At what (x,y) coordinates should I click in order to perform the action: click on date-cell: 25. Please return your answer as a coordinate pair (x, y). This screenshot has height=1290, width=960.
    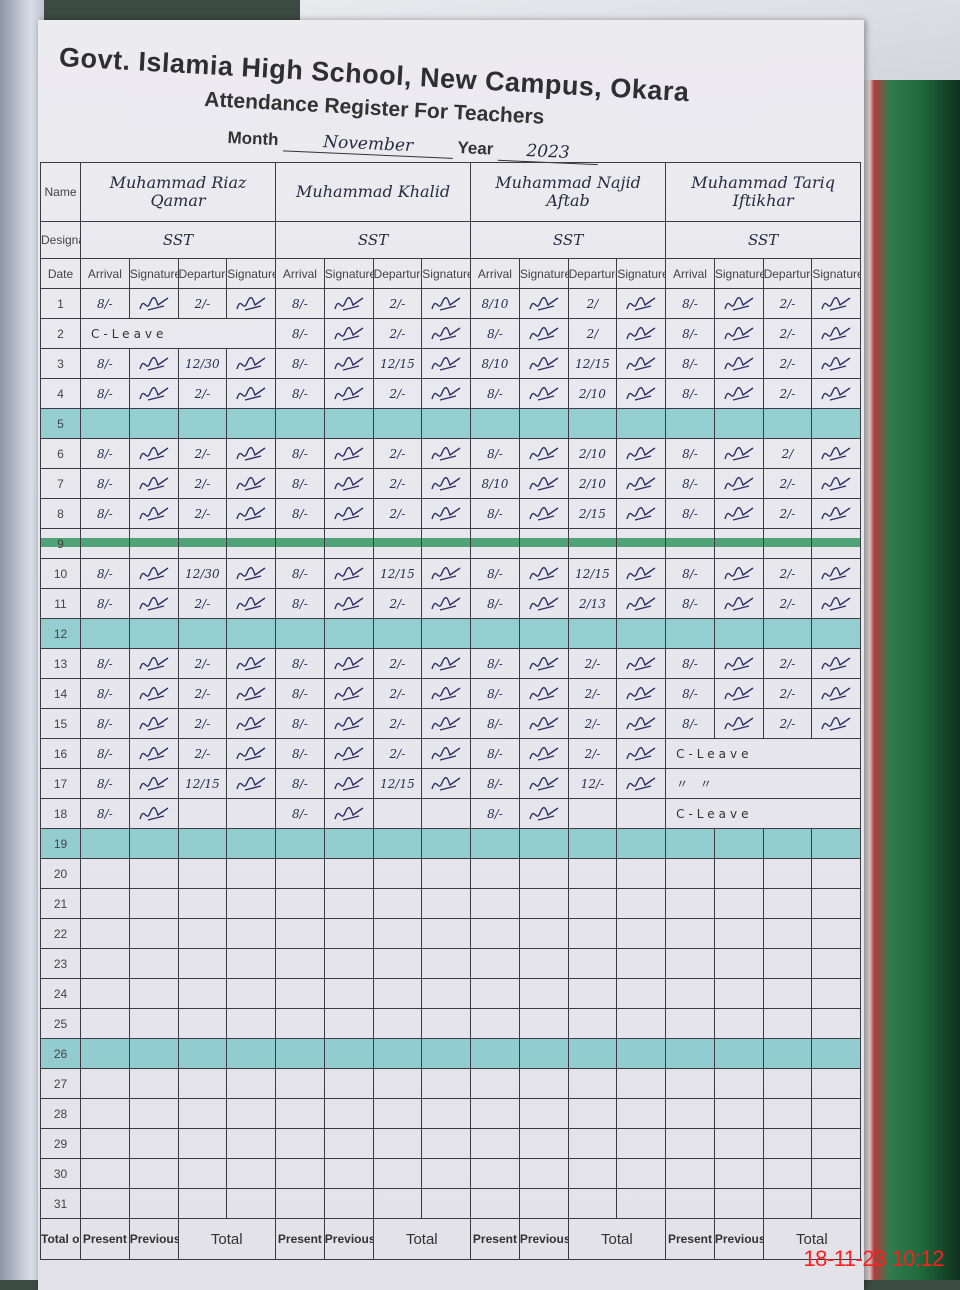
    Looking at the image, I should click on (60, 1023).